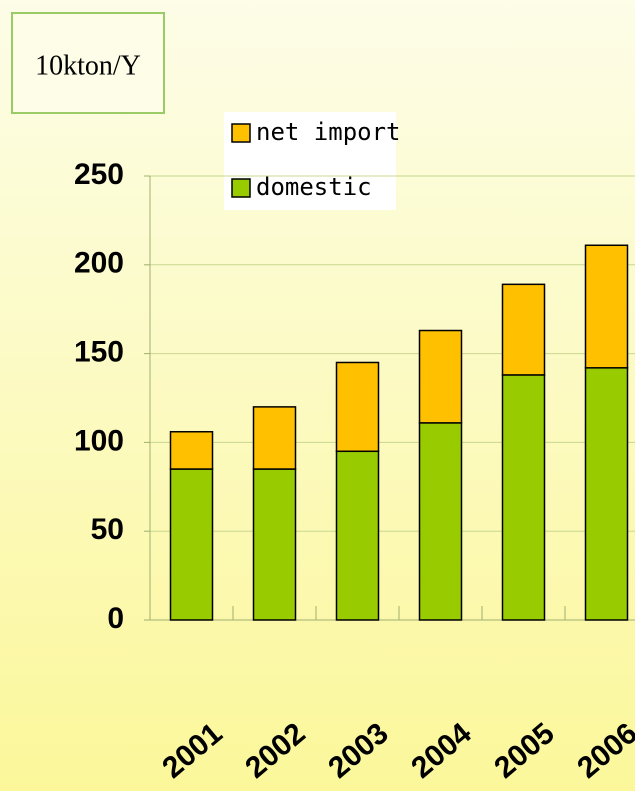  I want to click on y-tick-label: 150, so click(99, 352).